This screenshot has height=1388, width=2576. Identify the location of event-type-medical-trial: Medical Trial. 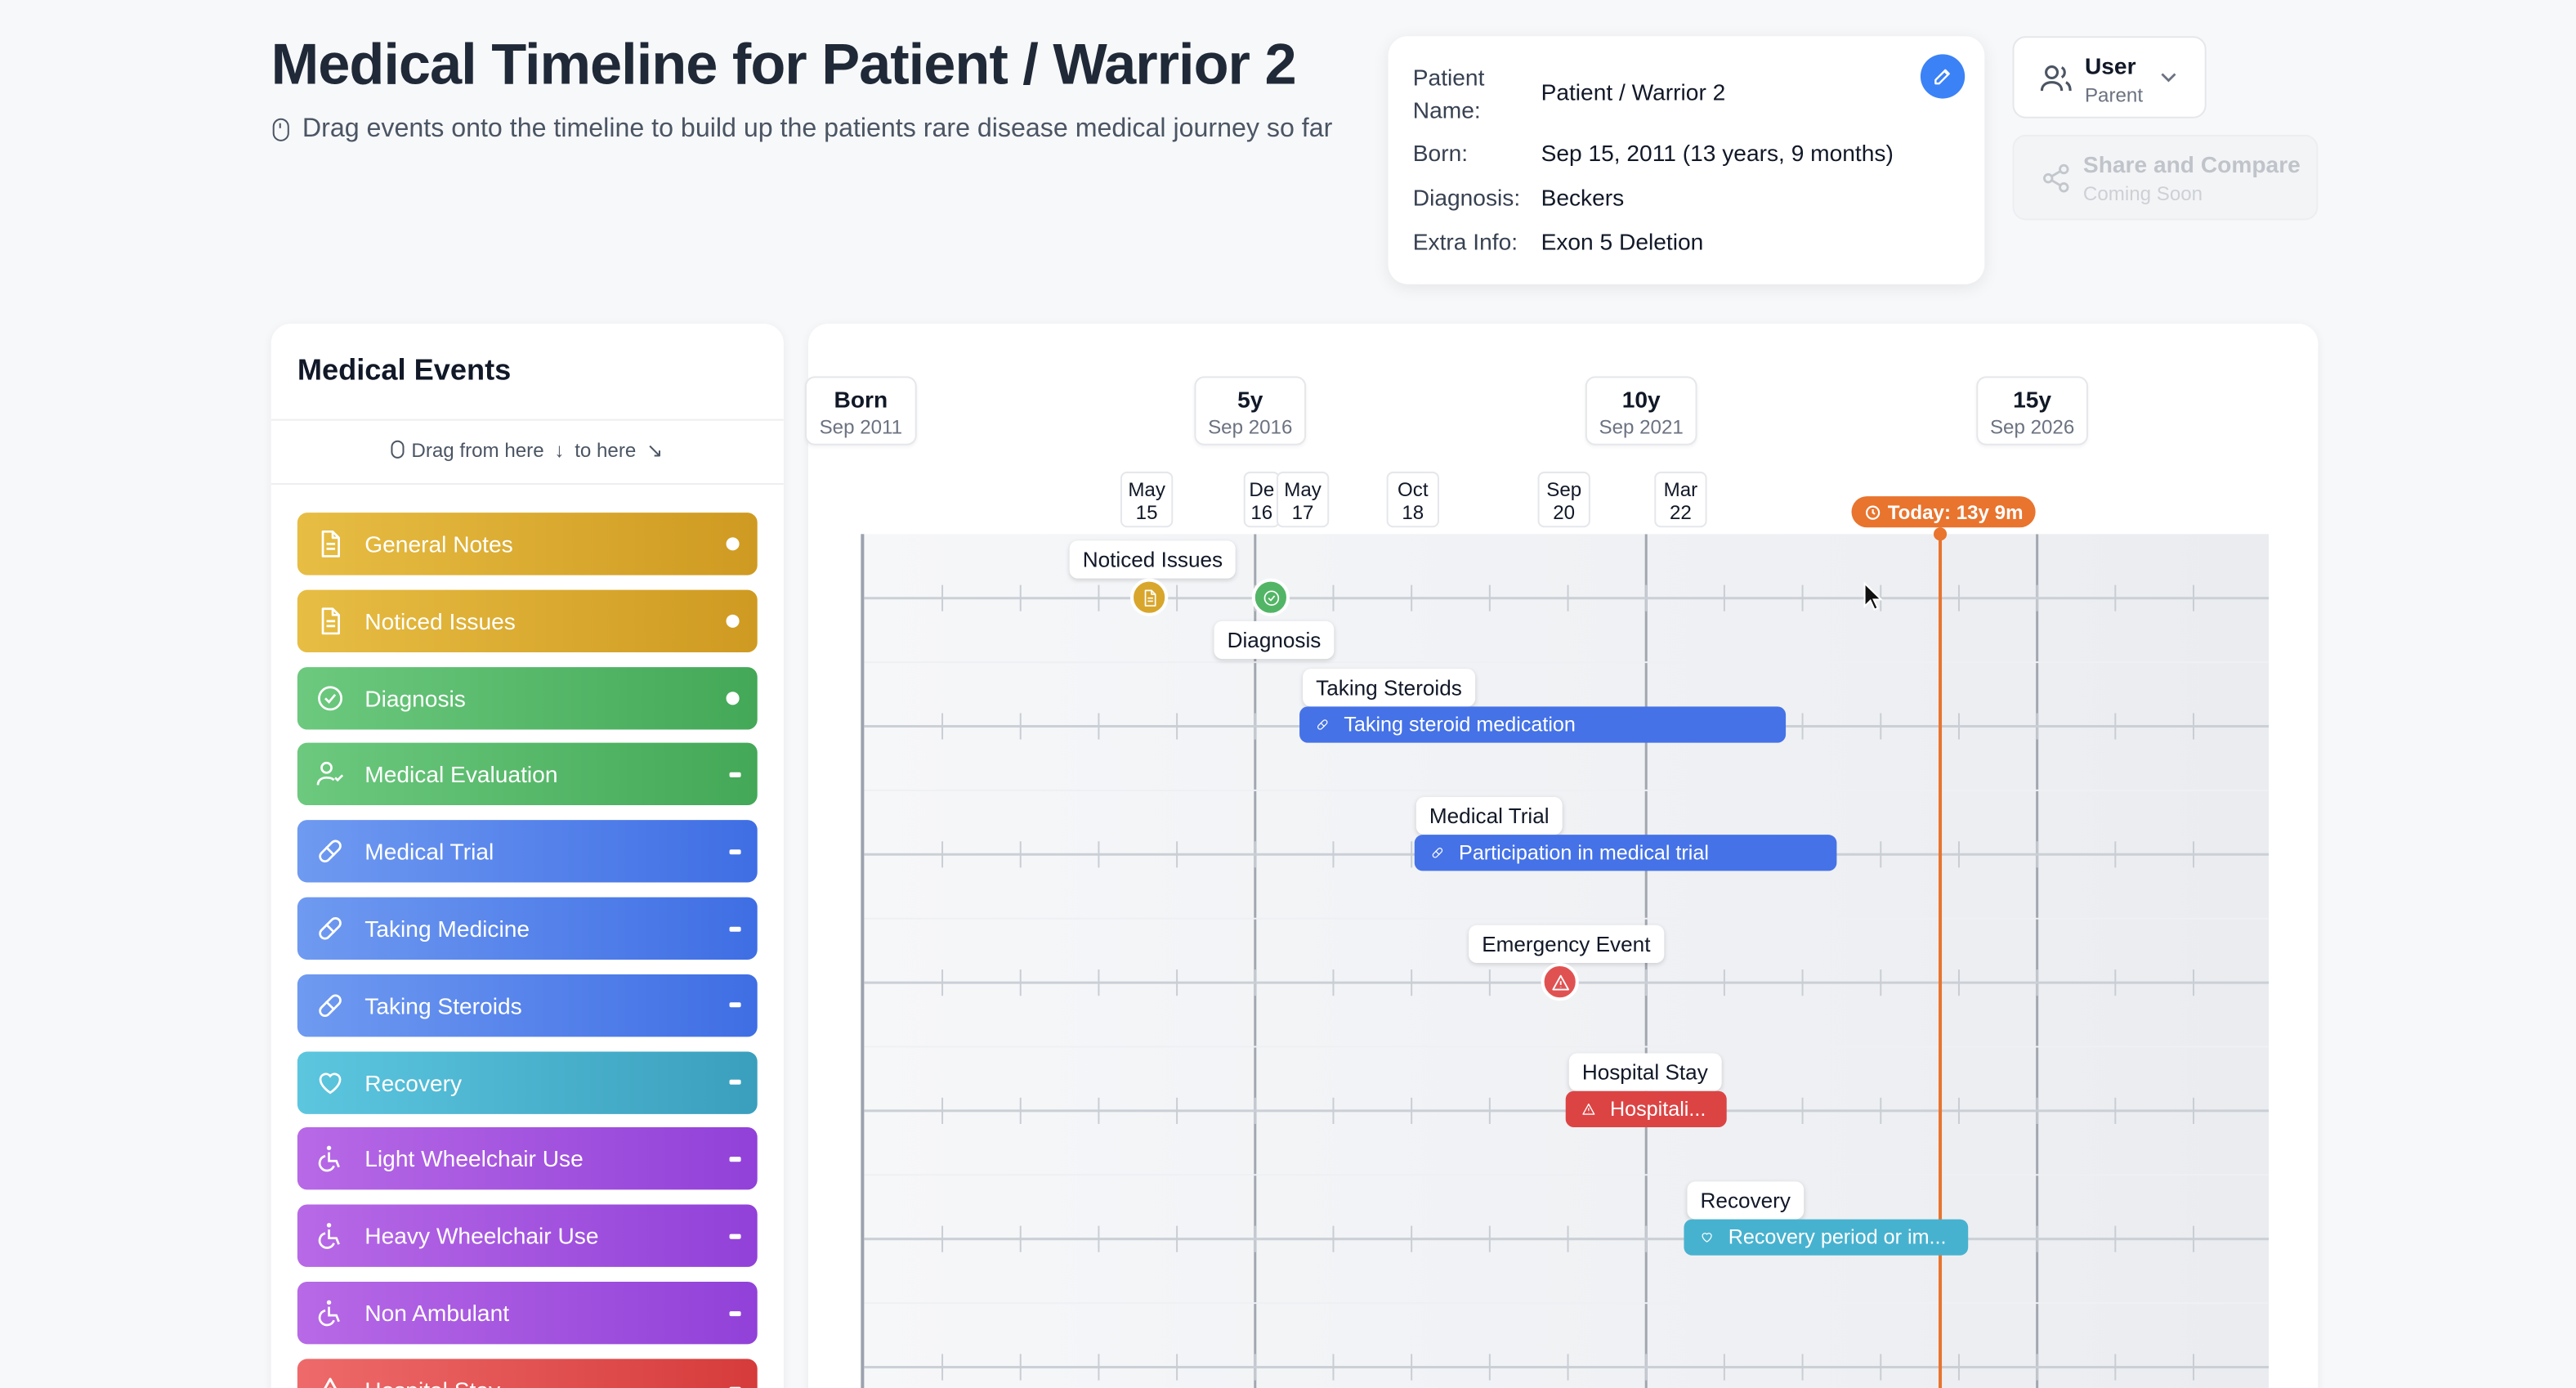
(527, 851).